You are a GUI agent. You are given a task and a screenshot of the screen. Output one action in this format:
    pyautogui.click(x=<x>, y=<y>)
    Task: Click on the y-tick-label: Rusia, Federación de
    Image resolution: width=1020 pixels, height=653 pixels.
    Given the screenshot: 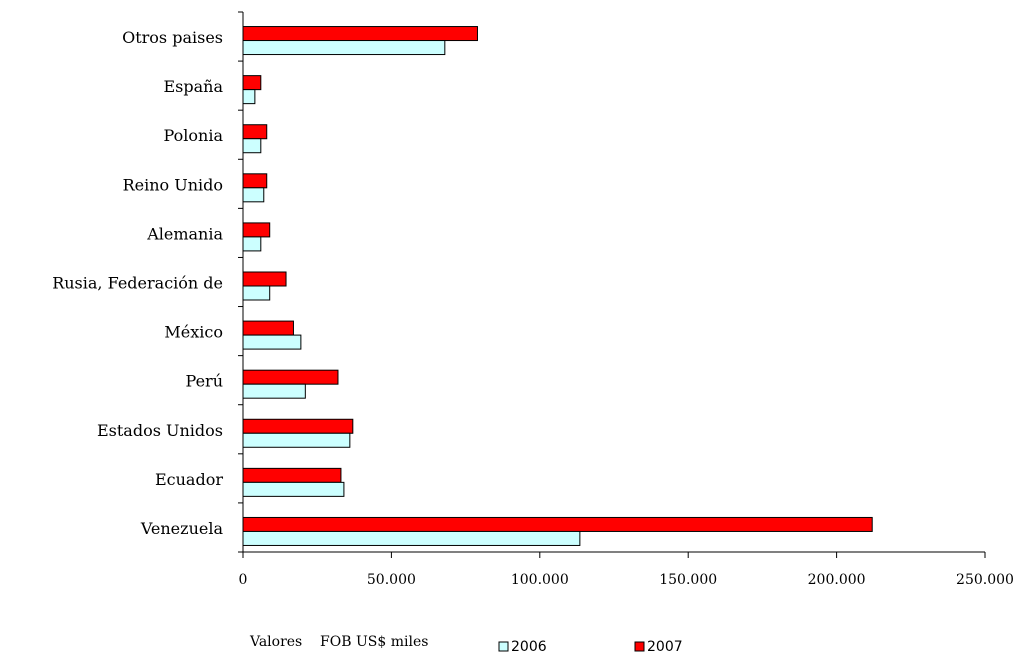 What is the action you would take?
    pyautogui.click(x=137, y=283)
    